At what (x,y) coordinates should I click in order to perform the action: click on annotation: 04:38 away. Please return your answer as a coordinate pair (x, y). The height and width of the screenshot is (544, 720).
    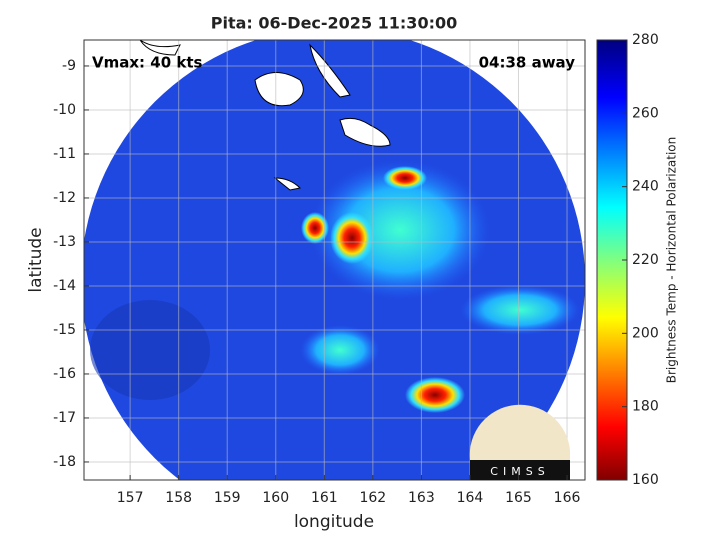
    Looking at the image, I should click on (527, 63).